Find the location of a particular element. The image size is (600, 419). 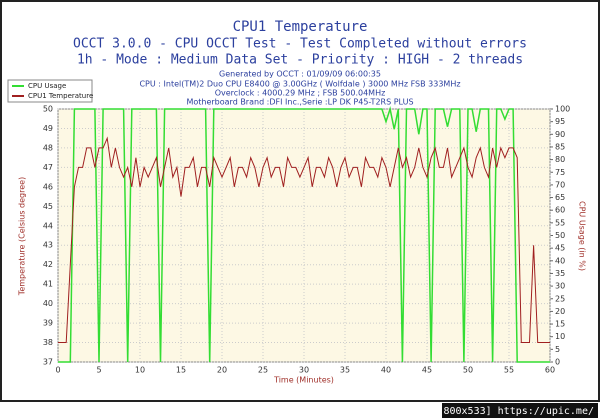

y2-tick-label: 65 is located at coordinates (560, 197).